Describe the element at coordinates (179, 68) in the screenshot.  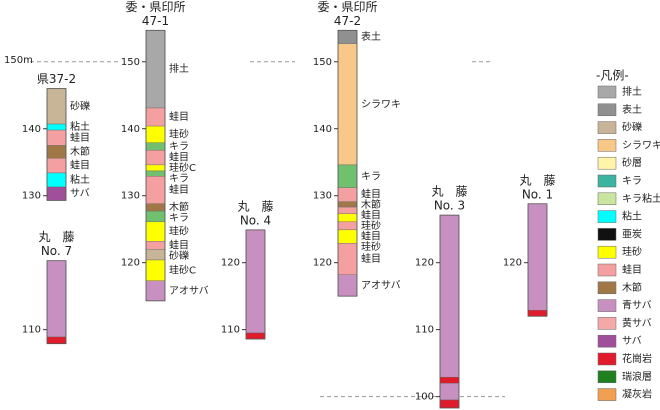
I see `layer-label: 排土` at that location.